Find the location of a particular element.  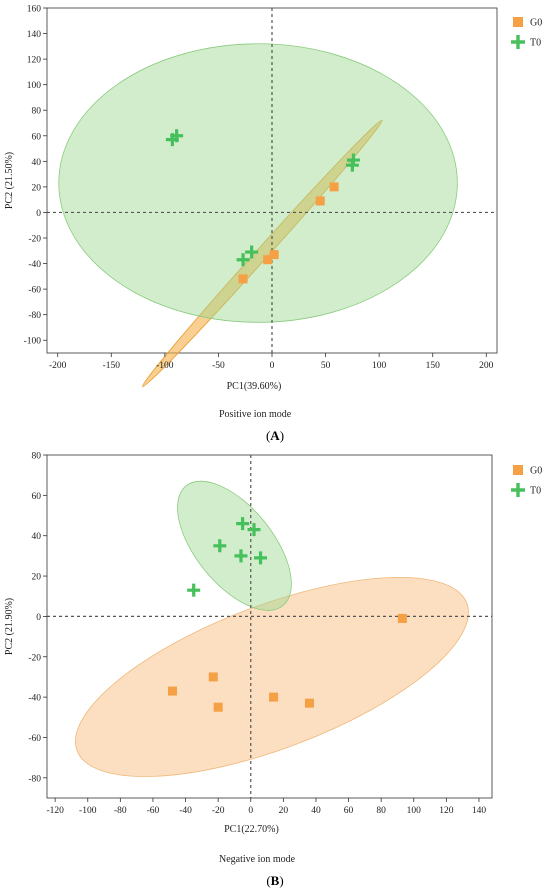

x-tick-label: -150 is located at coordinates (112, 366).